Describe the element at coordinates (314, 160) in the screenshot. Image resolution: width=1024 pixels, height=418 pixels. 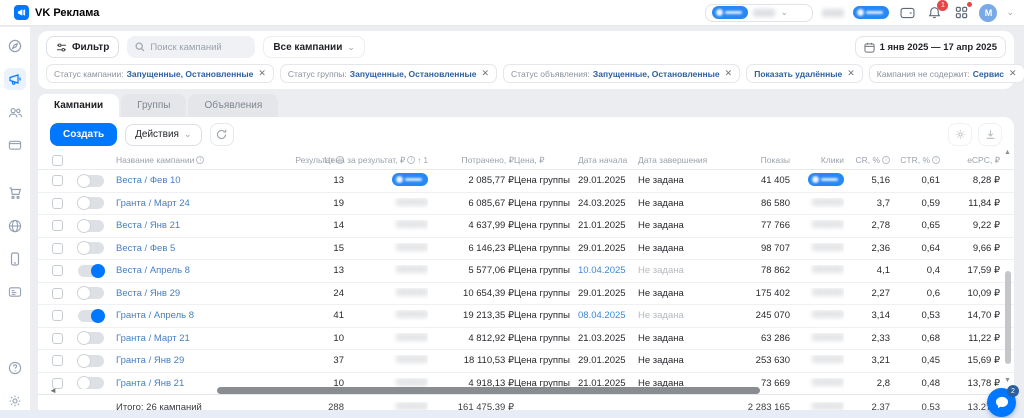
I see `column-header: Результат i` at that location.